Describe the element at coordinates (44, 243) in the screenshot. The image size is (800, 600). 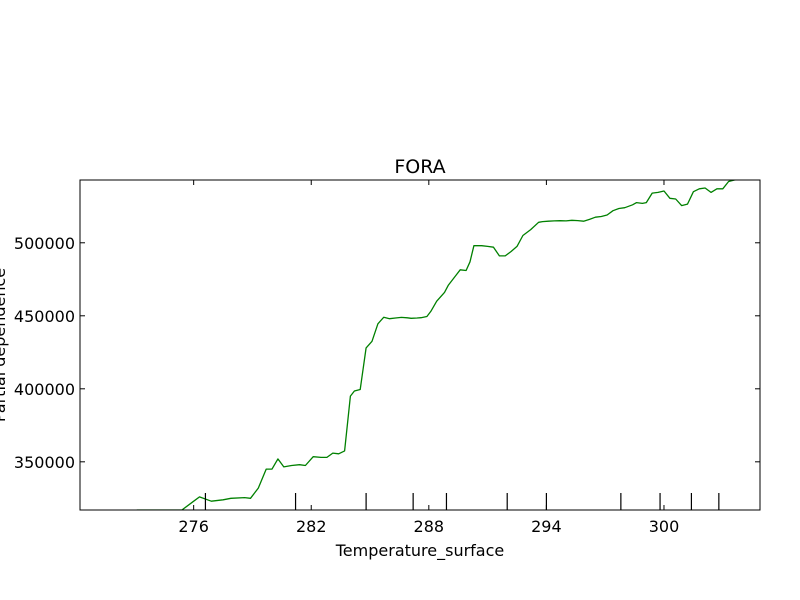
I see `y-tick-label: 500000` at that location.